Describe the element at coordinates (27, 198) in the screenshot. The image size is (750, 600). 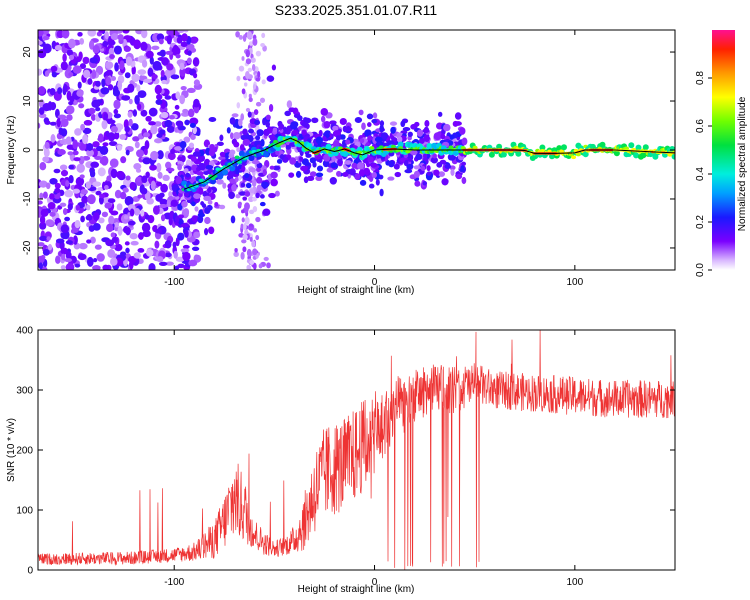
I see `y-tick-label: -10` at that location.